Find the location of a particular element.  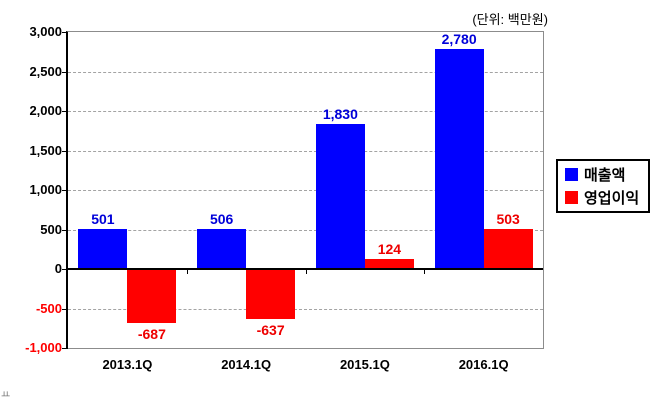

y-axis-label: -500 is located at coordinates (48, 308).